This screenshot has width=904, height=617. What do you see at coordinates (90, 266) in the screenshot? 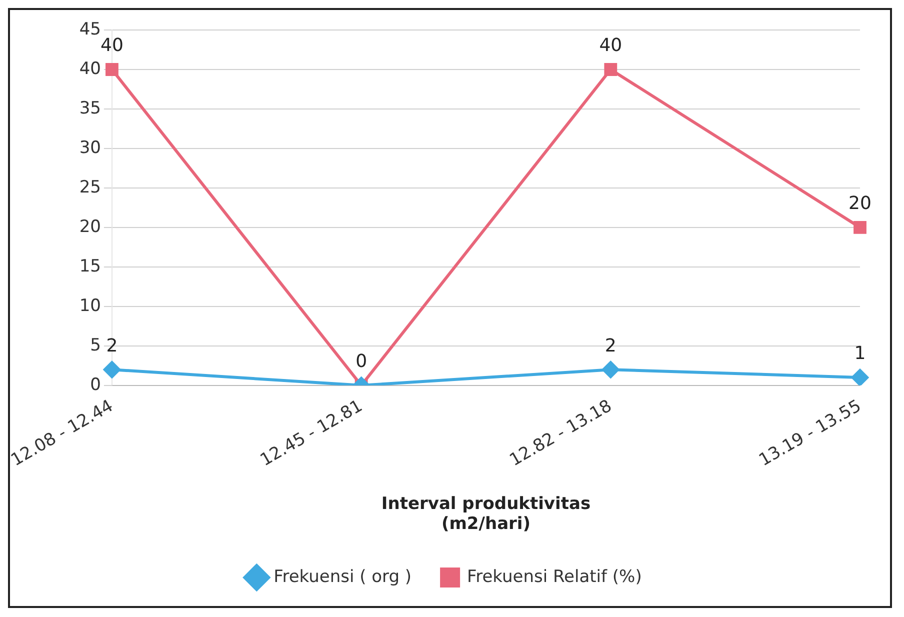
I see `y-tick-label: 15` at bounding box center [90, 266].